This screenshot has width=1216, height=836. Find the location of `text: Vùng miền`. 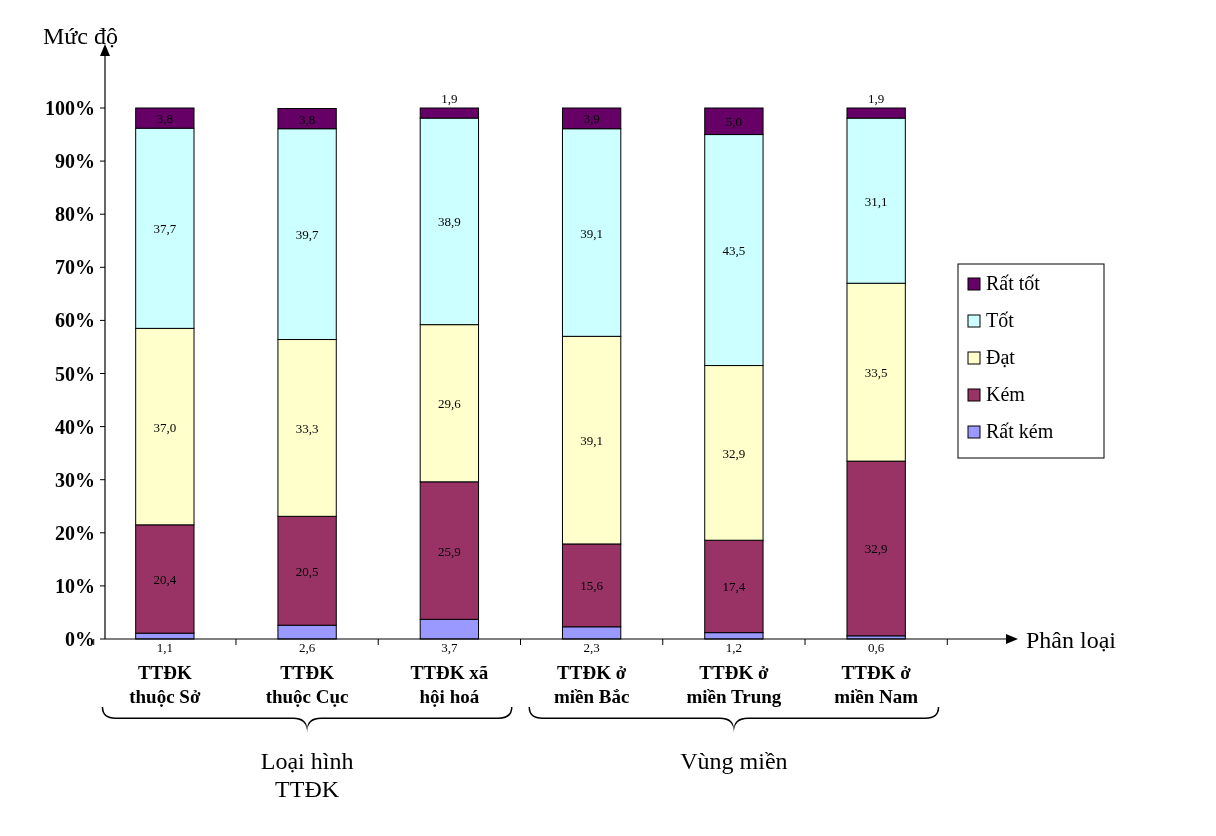

text: Vùng miền is located at coordinates (734, 761).